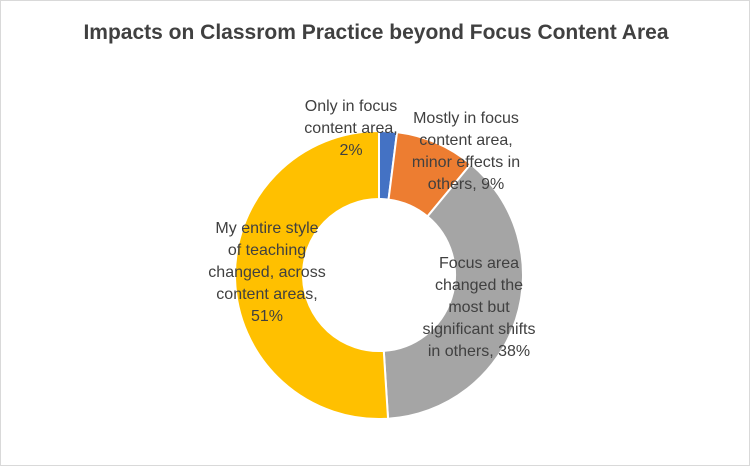  I want to click on slice-label-4-line-4: content areas,, so click(266, 294).